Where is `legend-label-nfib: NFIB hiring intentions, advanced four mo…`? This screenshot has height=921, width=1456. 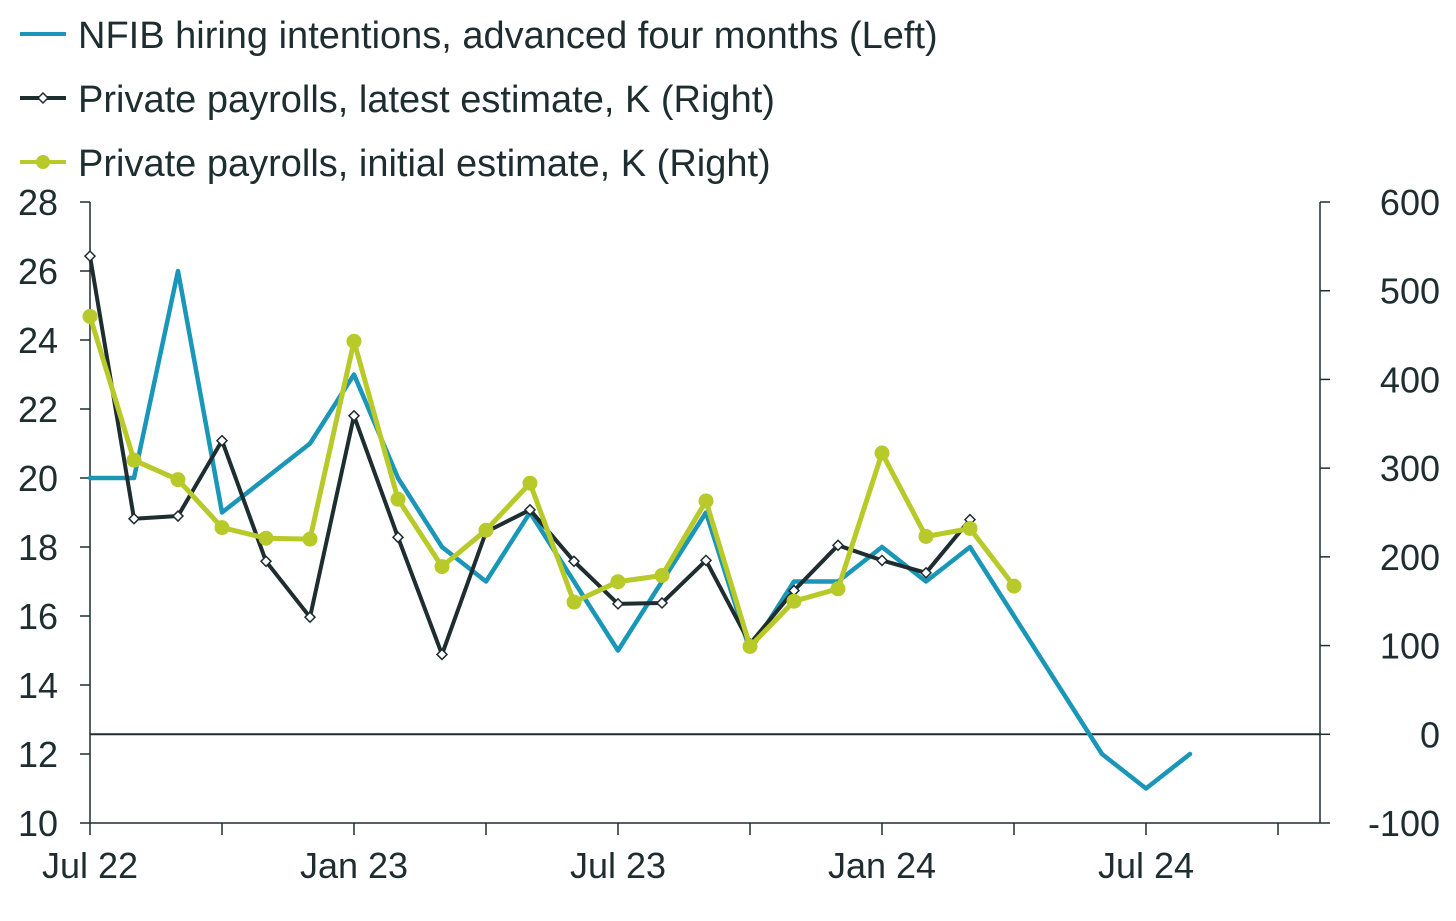 legend-label-nfib: NFIB hiring intentions, advanced four mo… is located at coordinates (508, 36).